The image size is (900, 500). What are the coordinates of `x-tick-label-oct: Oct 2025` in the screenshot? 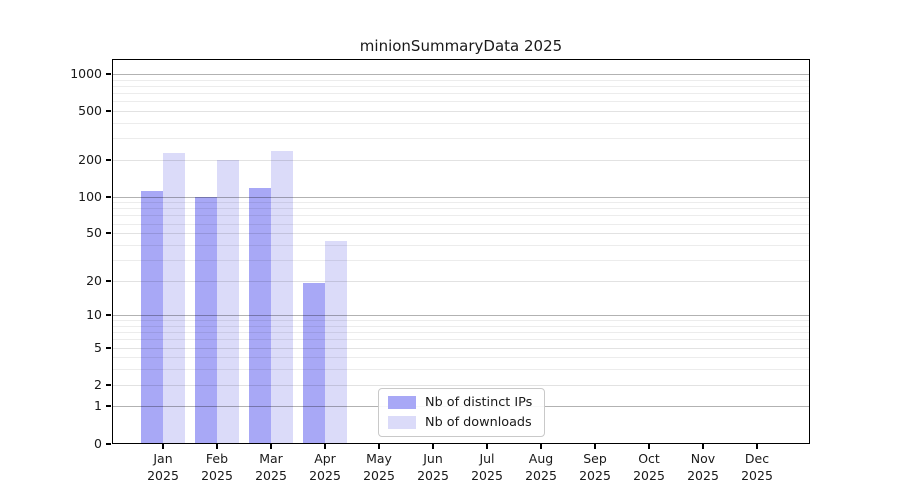 It's located at (649, 467).